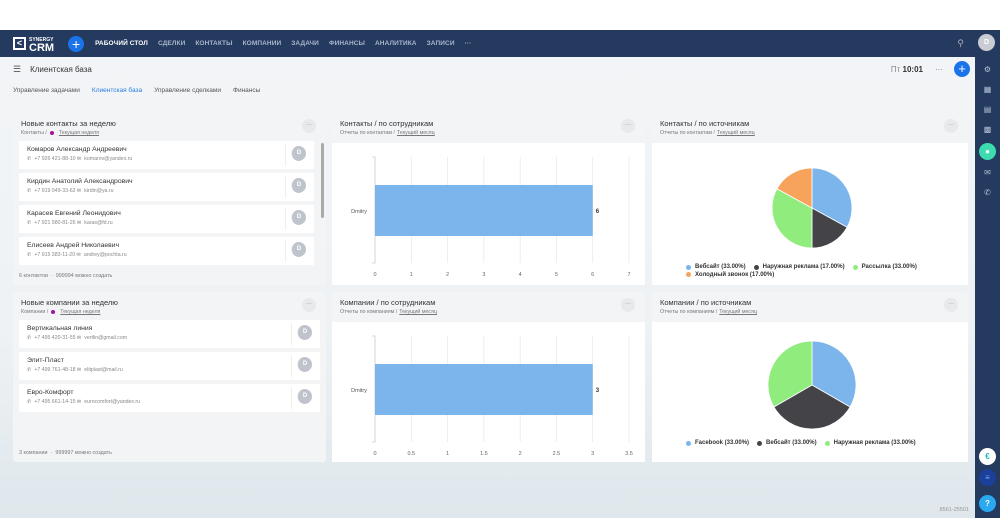 This screenshot has height=531, width=1000. Describe the element at coordinates (17, 68) in the screenshot. I see `menu-icon: ☰` at that location.